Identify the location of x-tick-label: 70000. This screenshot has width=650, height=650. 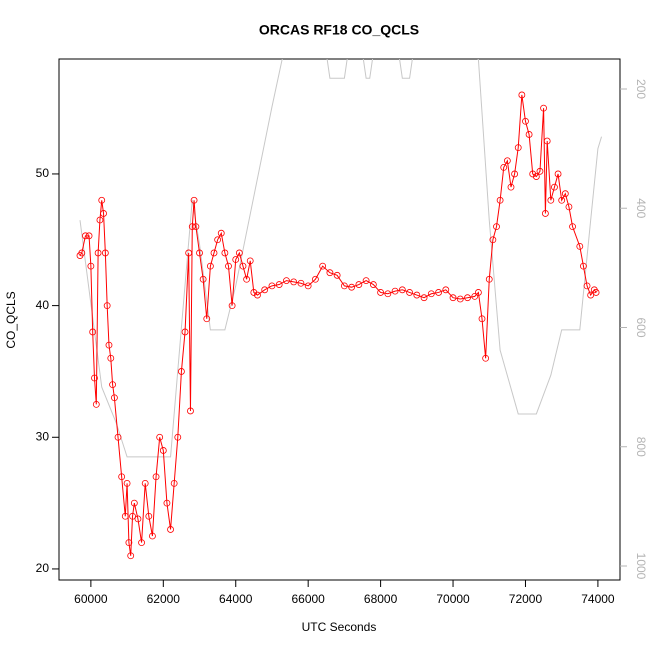
(453, 599).